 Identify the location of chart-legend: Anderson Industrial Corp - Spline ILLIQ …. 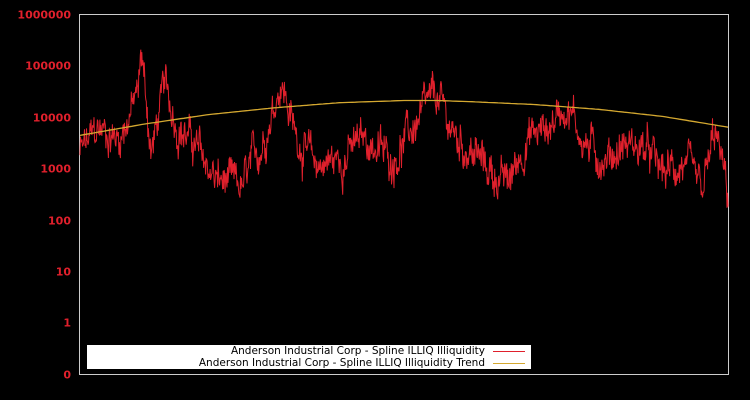
(309, 357).